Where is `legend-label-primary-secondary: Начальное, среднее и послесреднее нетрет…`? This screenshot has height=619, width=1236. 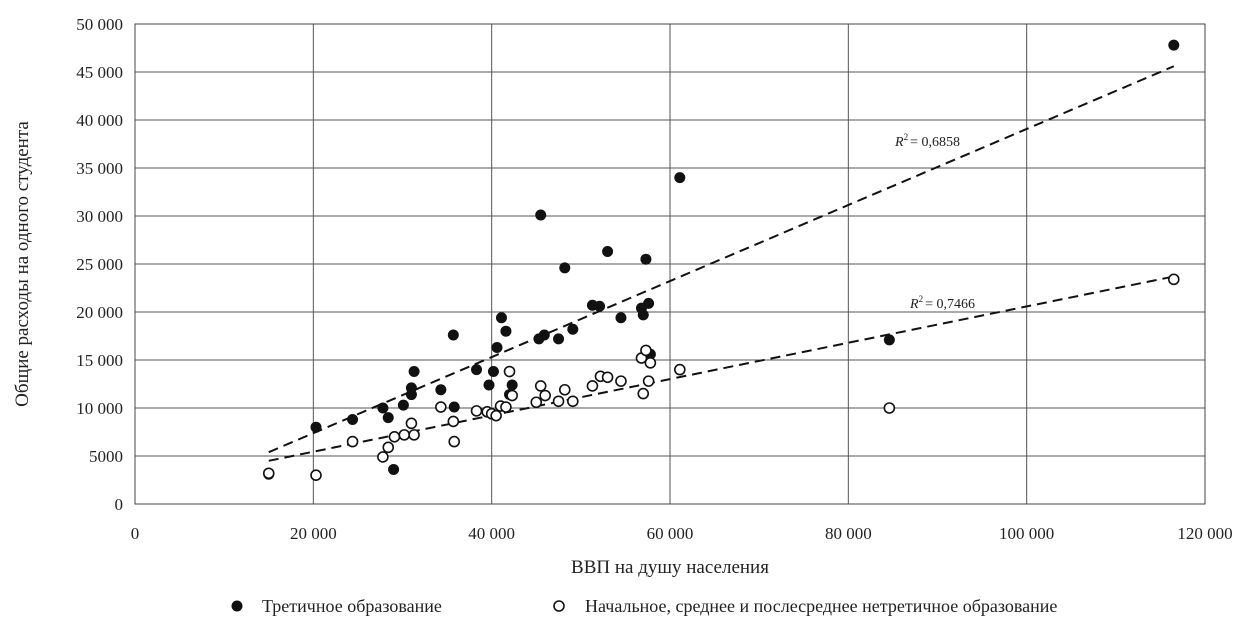 legend-label-primary-secondary: Начальное, среднее и послесреднее нетрет… is located at coordinates (821, 606).